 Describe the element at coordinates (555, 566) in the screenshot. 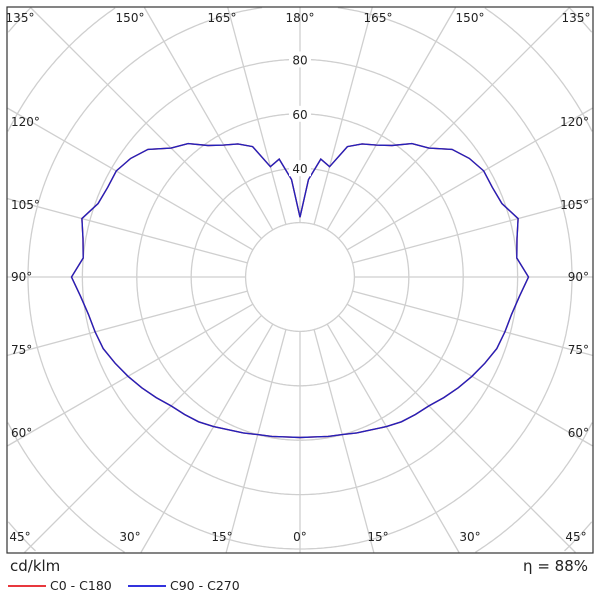

I see `efficiency-label: η = 88%` at that location.